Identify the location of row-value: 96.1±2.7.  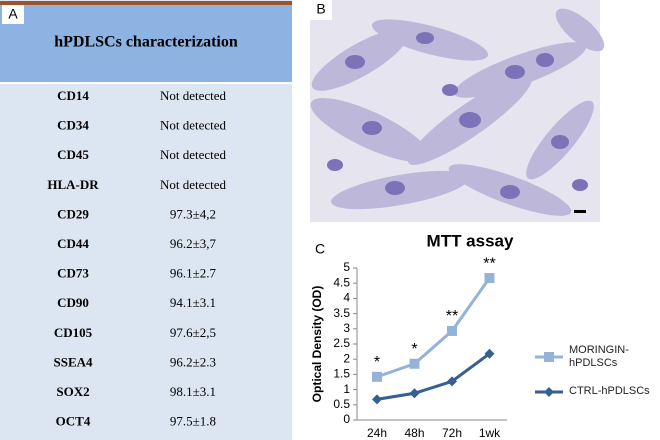
(193, 273).